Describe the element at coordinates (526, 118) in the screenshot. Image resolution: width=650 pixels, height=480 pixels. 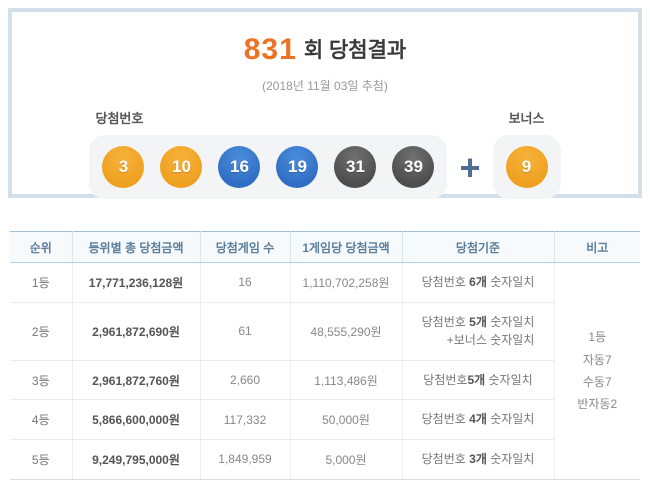
I see `bonus-label: 보너스` at that location.